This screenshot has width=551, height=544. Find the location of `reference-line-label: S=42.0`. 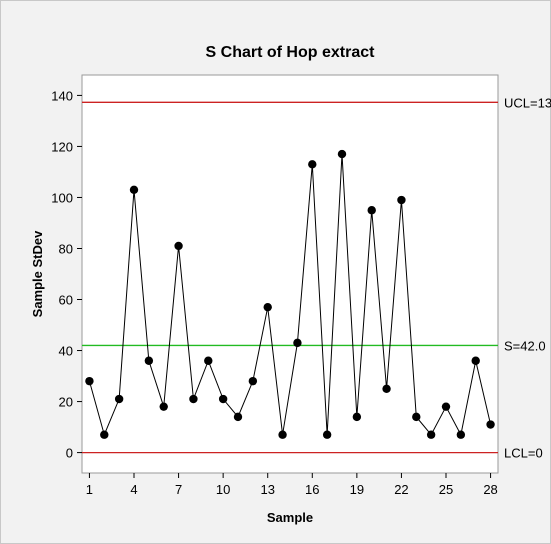

reference-line-label: S=42.0 is located at coordinates (525, 345).